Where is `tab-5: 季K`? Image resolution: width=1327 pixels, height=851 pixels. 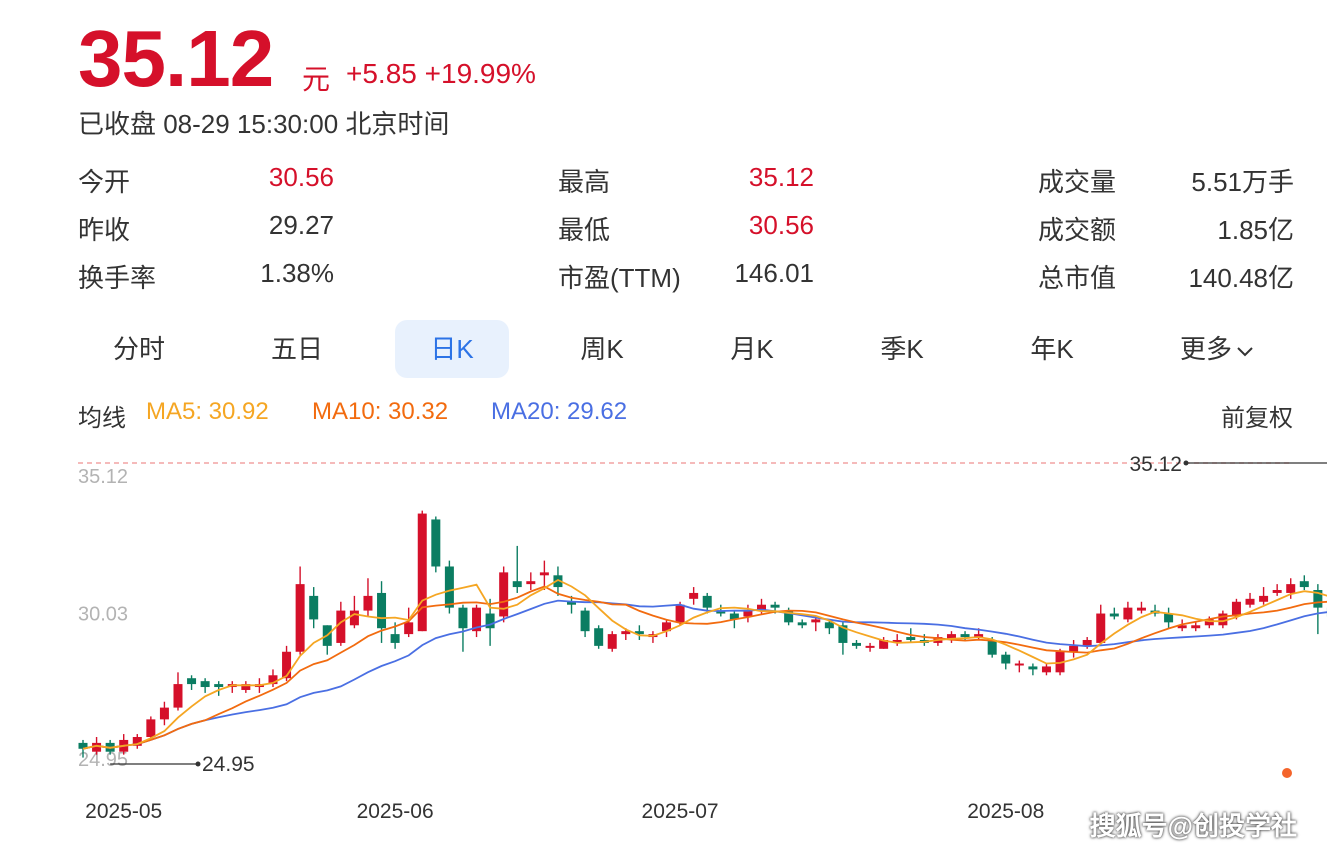 tab-5: 季K is located at coordinates (902, 349).